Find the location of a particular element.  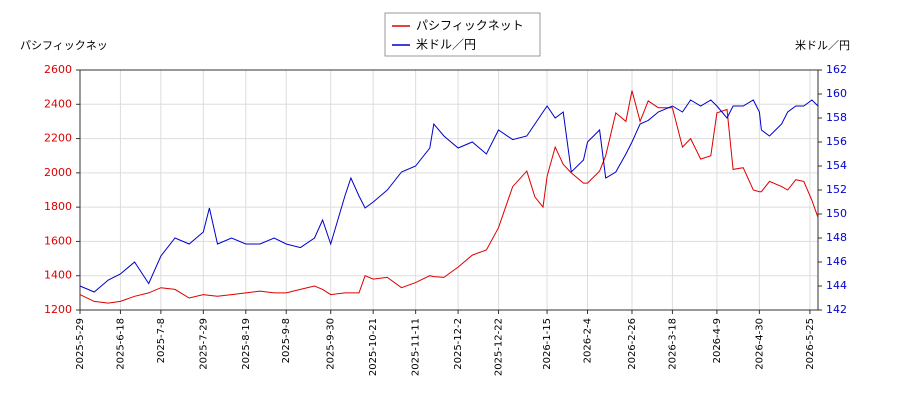

y-tick-label: 1800 is located at coordinates (58, 206).